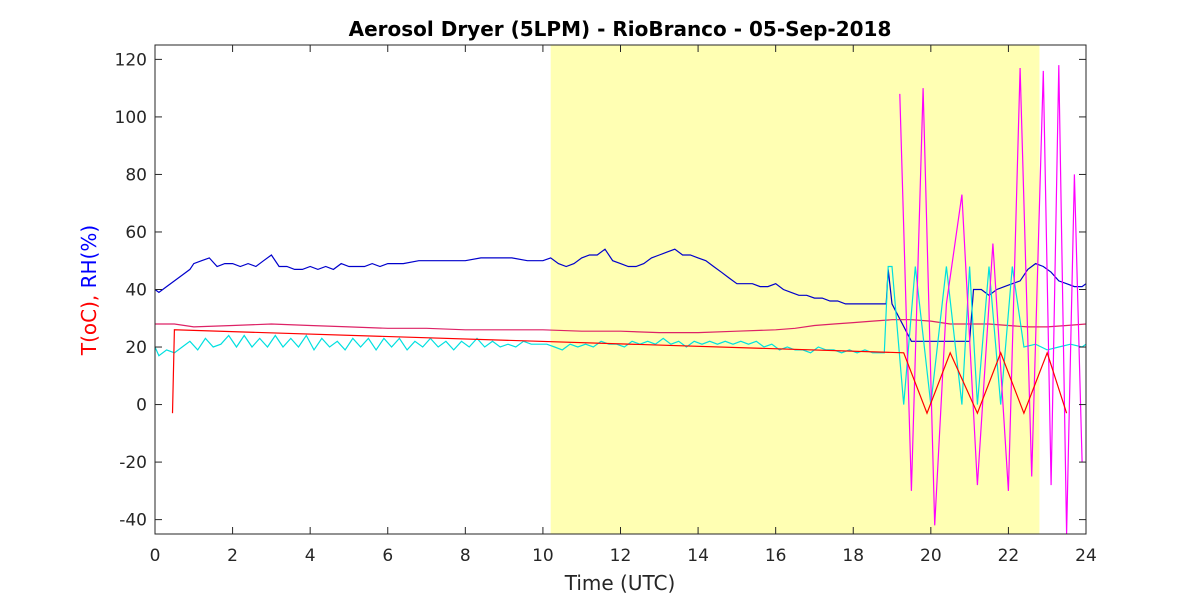 This screenshot has height=600, width=1200. I want to click on x-tick-label: 18, so click(853, 556).